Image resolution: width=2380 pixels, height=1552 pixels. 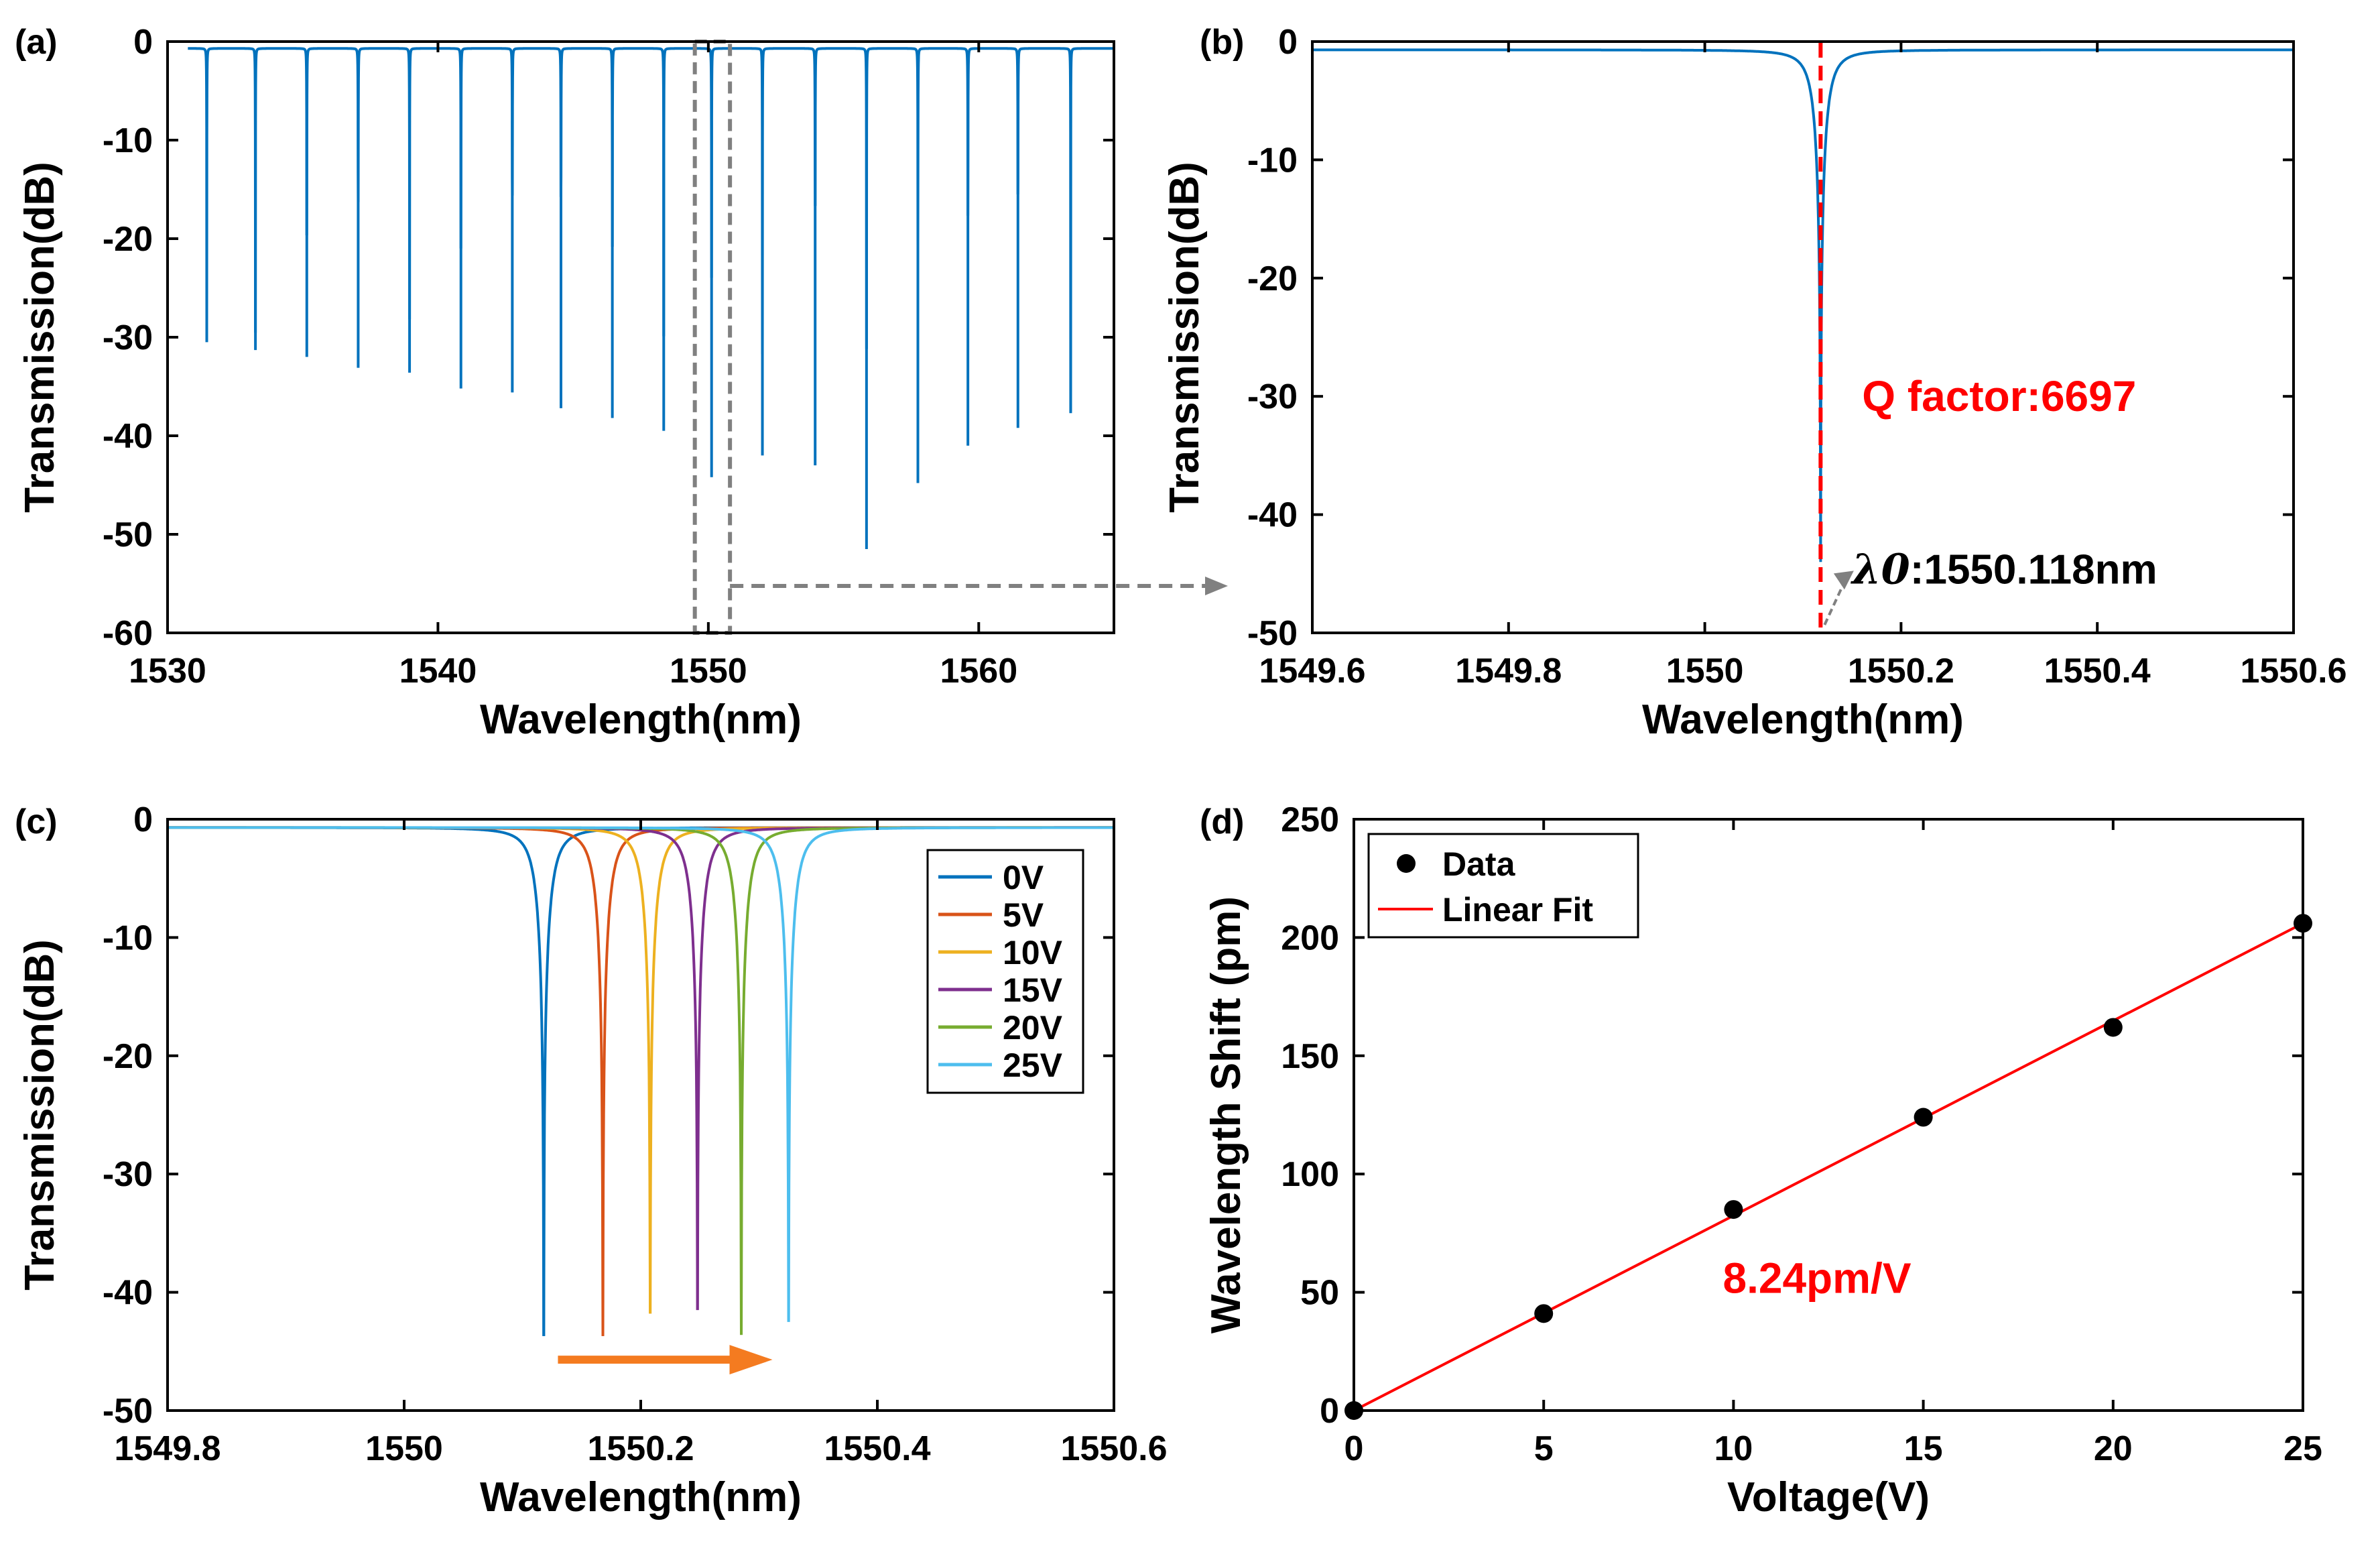 I want to click on b-lambda-annotation: λ0:1550.118nm, so click(x=2003, y=569).